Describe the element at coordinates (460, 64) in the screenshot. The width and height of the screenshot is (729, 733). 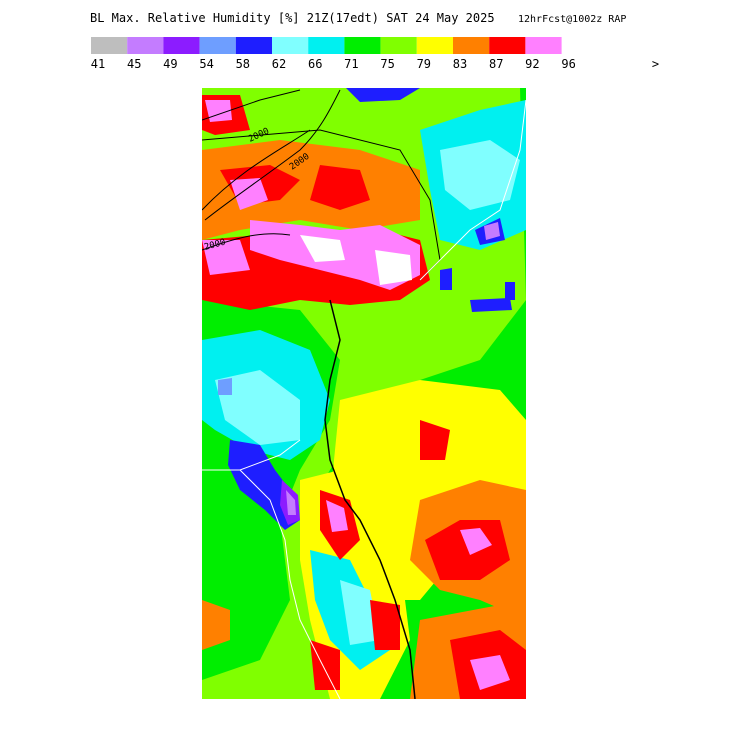
I see `legend-label: 83` at that location.